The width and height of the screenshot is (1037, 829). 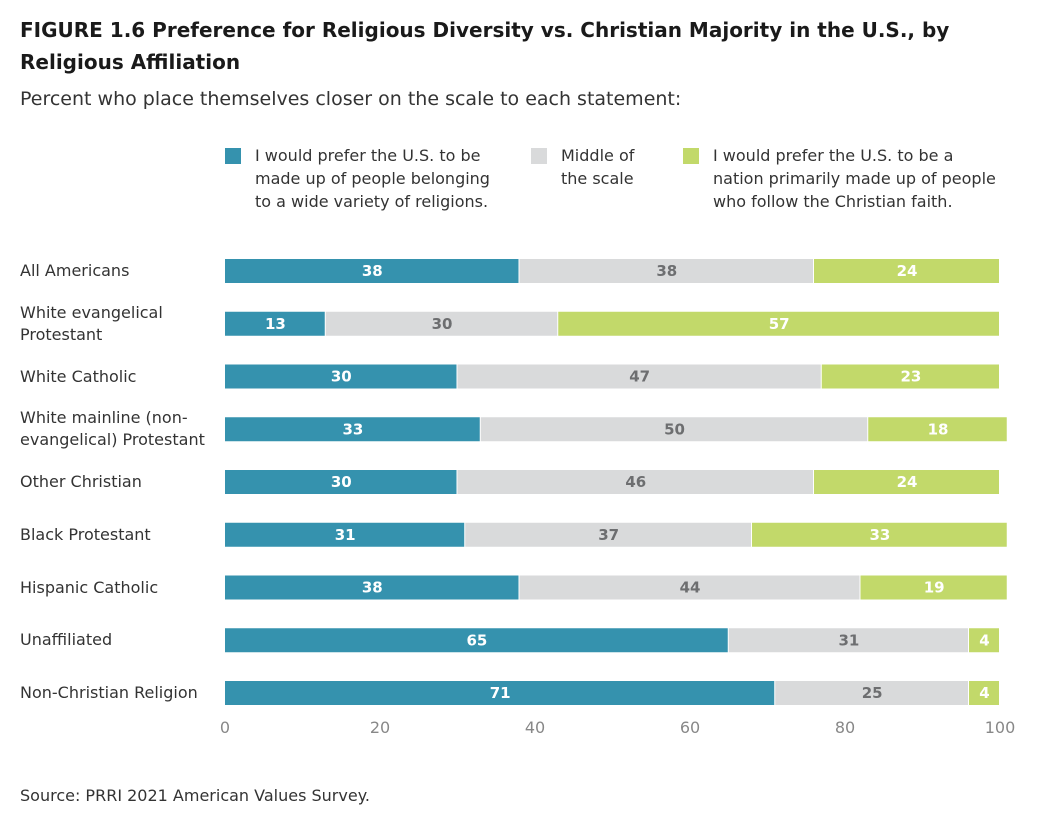 What do you see at coordinates (380, 727) in the screenshot?
I see `x-tick-label: 20` at bounding box center [380, 727].